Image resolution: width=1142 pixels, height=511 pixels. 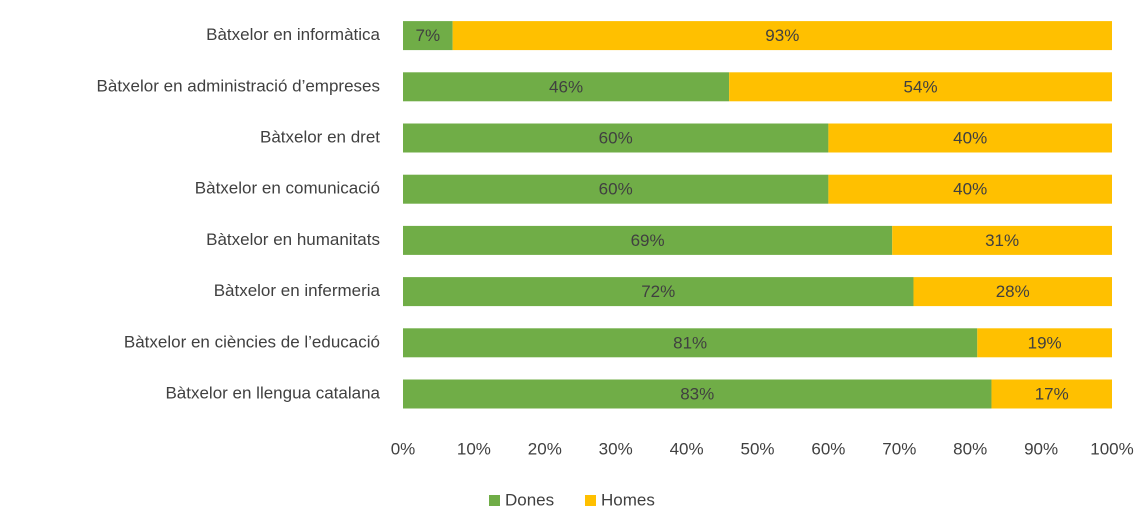 I want to click on data-label: 54%, so click(x=921, y=86).